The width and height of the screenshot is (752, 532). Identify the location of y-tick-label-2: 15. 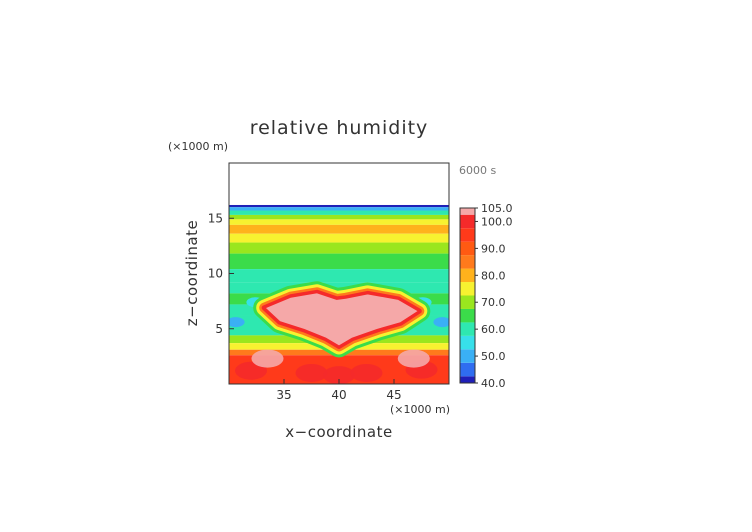
(215, 218).